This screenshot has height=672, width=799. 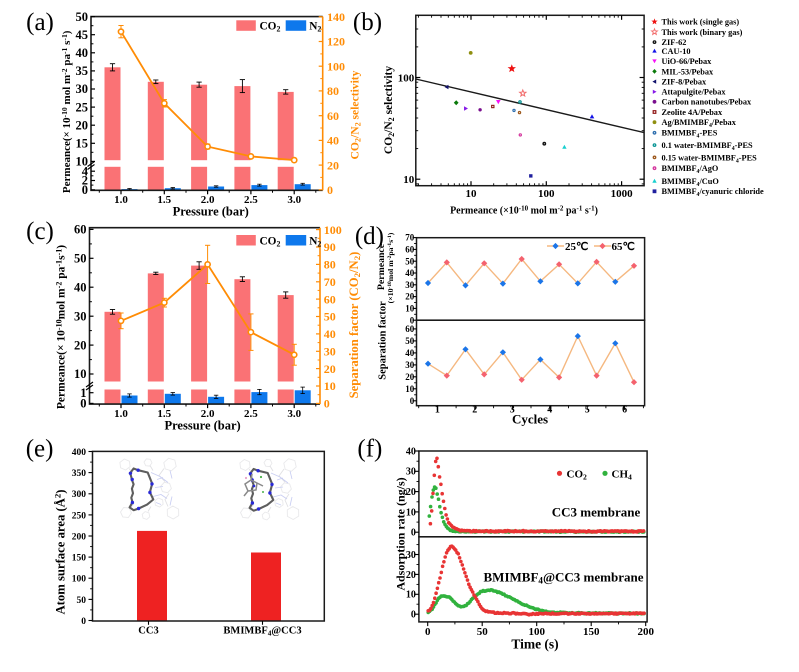 What do you see at coordinates (401, 533) in the screenshot?
I see `svg-text: Adsorption rate (ng/s)` at bounding box center [401, 533].